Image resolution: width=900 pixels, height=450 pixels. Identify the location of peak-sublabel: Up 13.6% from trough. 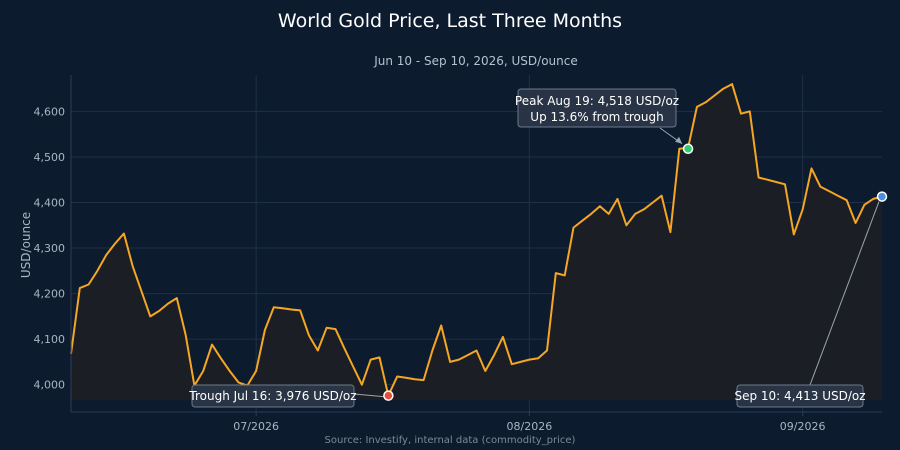
(596, 117).